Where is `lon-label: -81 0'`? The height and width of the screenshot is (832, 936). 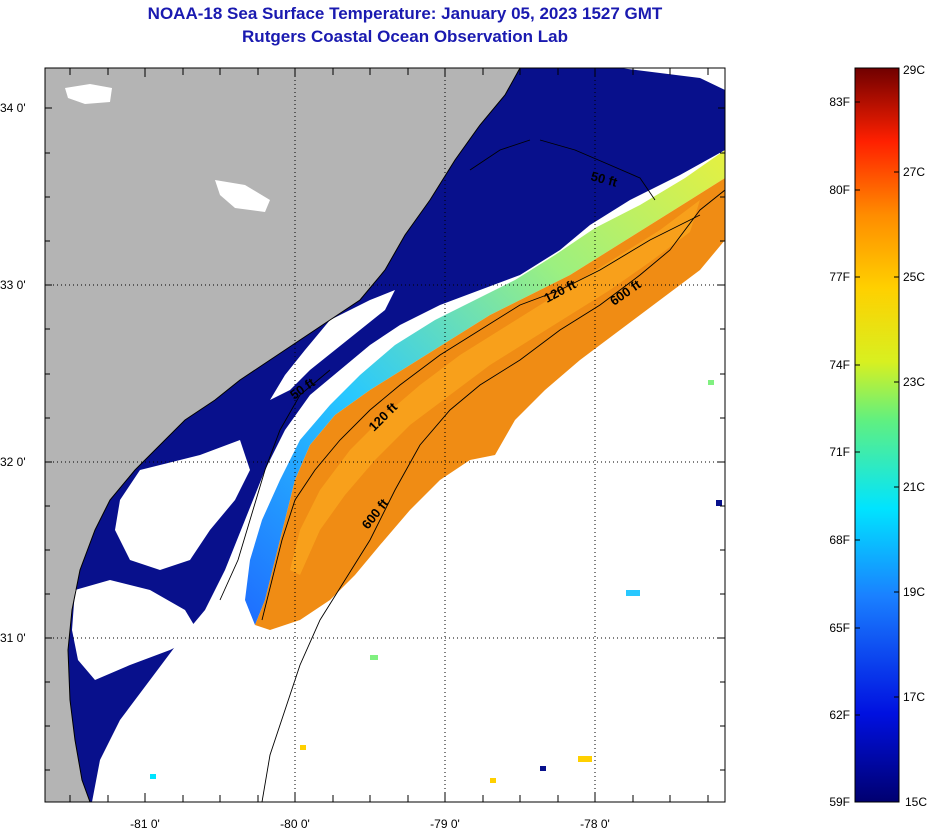 lon-label: -81 0' is located at coordinates (145, 824).